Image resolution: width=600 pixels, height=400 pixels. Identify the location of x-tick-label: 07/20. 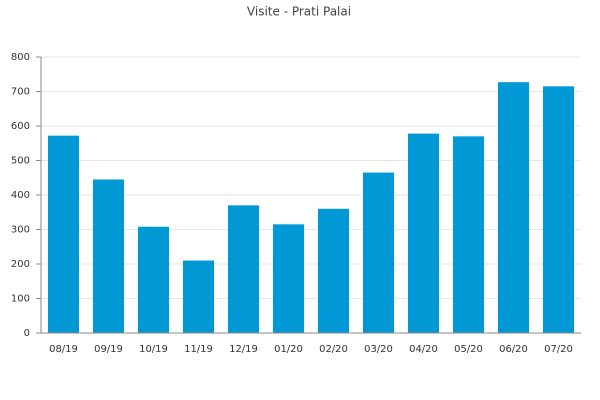
(558, 349).